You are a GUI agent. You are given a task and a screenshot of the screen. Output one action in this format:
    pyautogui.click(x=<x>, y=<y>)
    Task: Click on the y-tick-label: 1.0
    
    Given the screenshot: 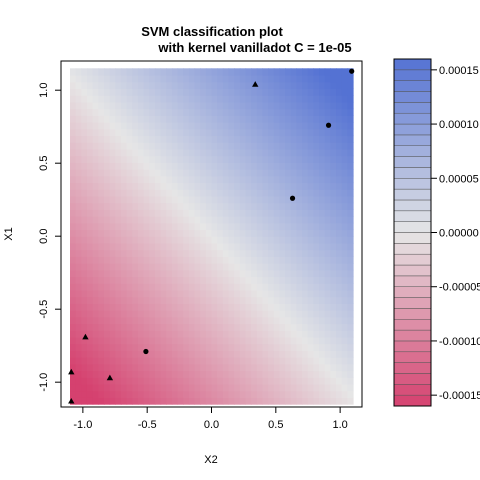 What is the action you would take?
    pyautogui.click(x=44, y=90)
    